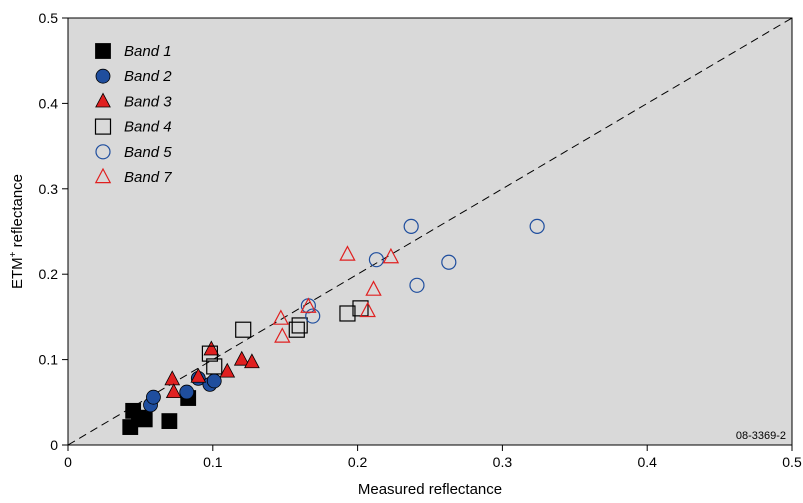 The width and height of the screenshot is (803, 503). I want to click on x-tick-label: 0.2, so click(358, 462).